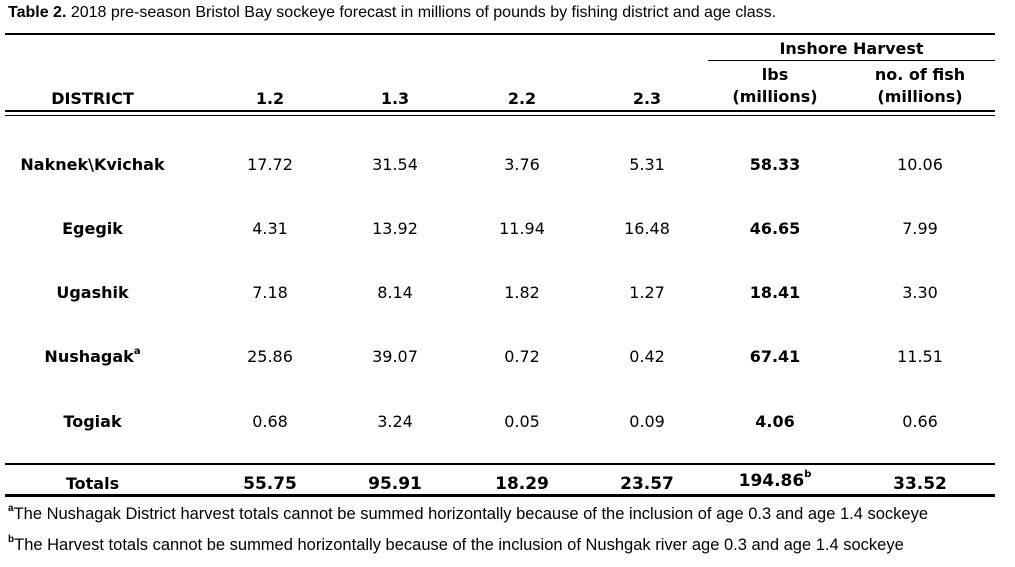  What do you see at coordinates (775, 164) in the screenshot?
I see `lbs-value: 58.33` at bounding box center [775, 164].